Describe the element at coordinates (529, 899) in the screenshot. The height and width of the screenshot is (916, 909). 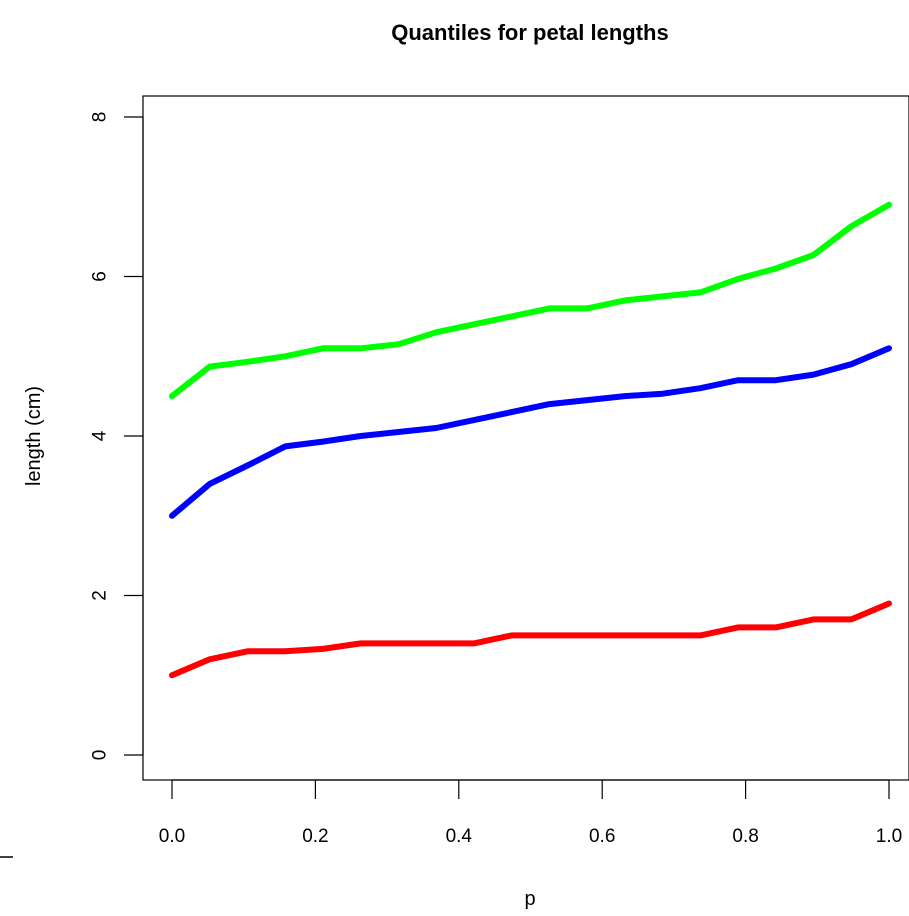
I see `x-axis-label: p` at that location.